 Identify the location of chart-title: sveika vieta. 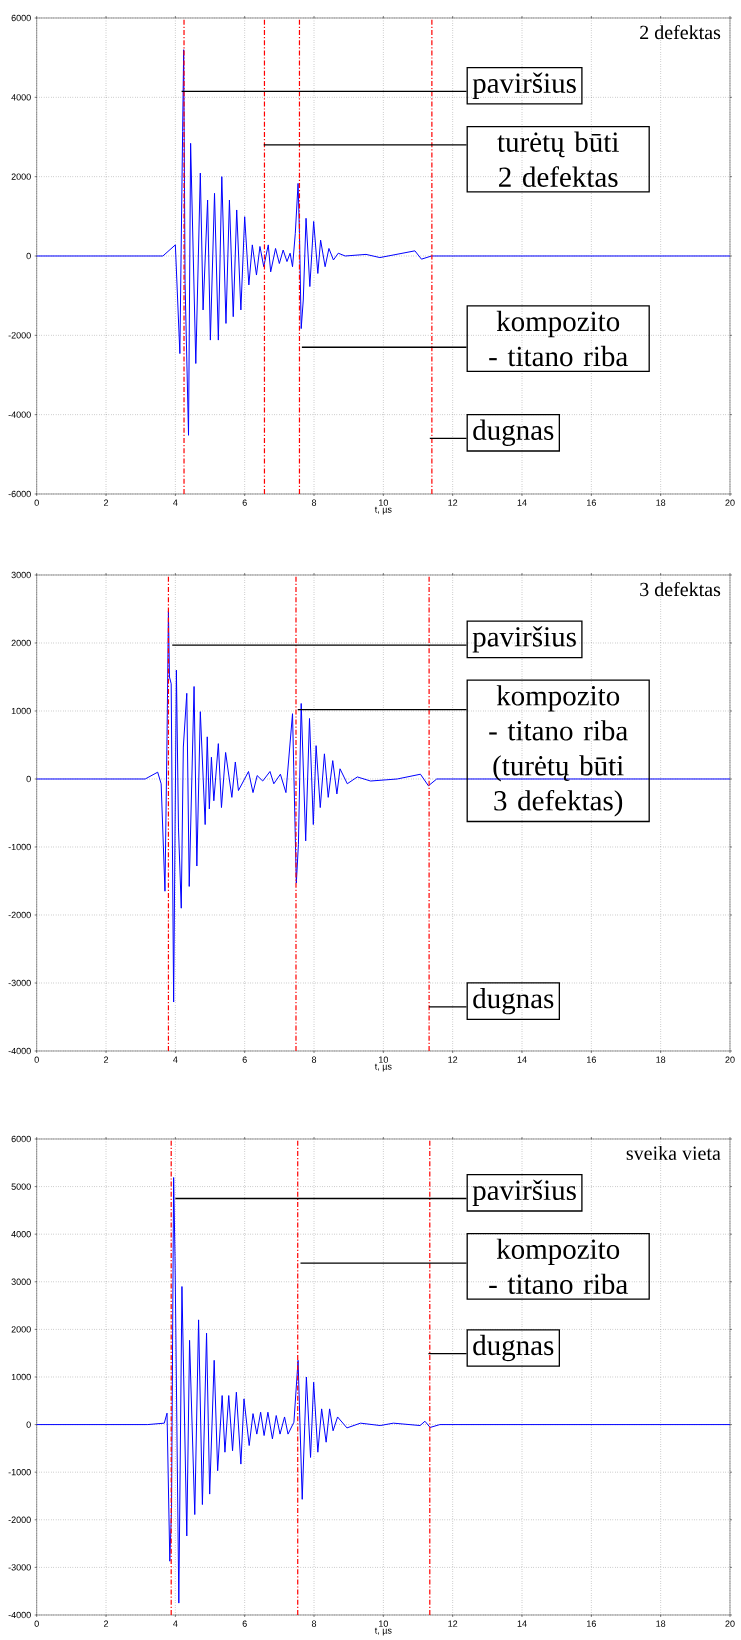
(673, 1153).